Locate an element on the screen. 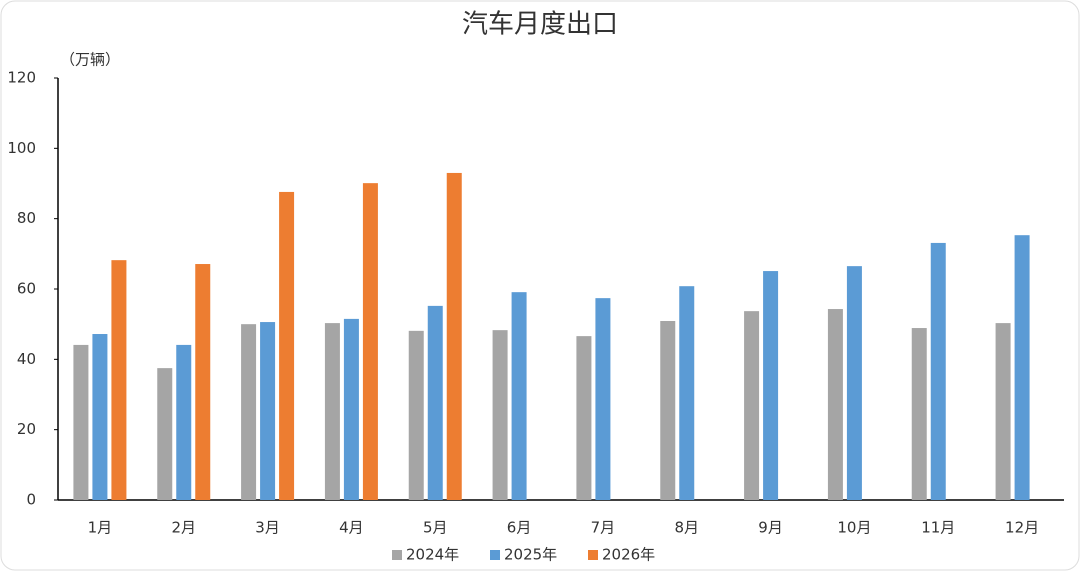 Image resolution: width=1080 pixels, height=571 pixels. legend-label: 2024年 is located at coordinates (432, 555).